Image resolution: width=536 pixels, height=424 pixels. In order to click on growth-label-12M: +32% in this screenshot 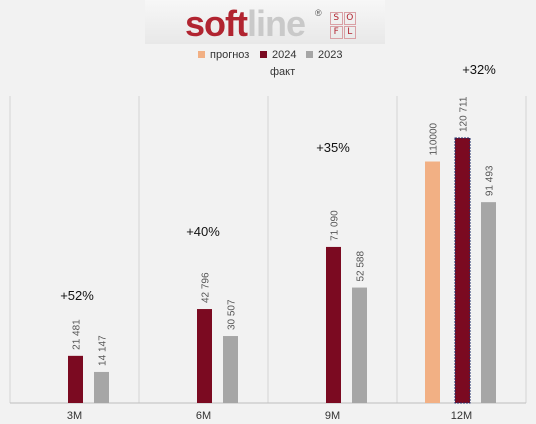, I will do `click(479, 69)`.